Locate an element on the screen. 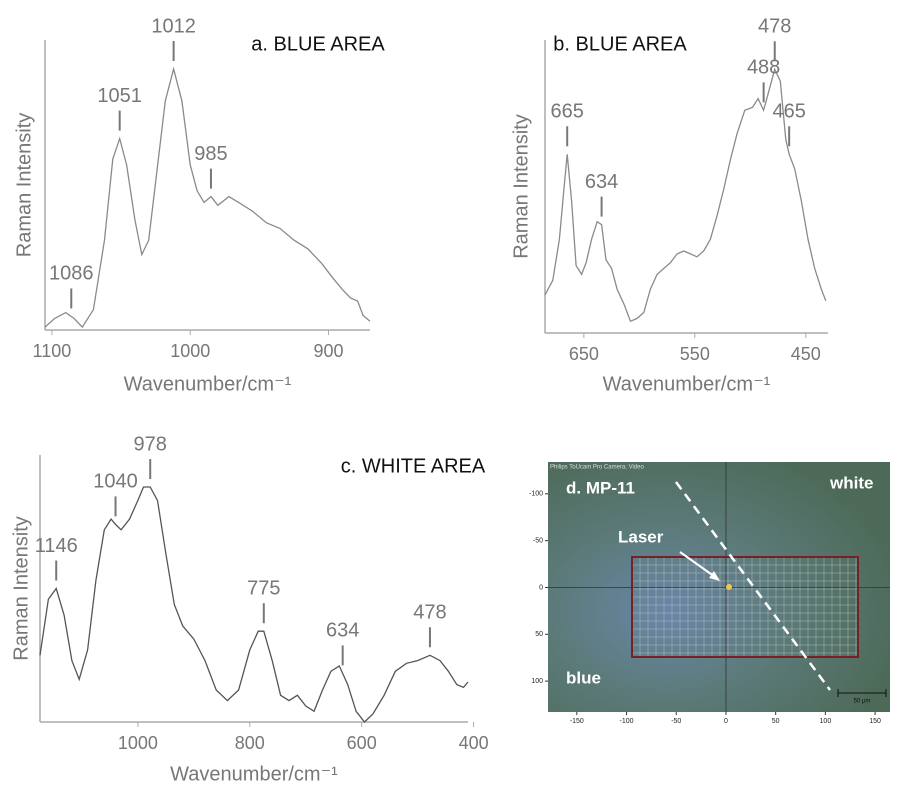 Image resolution: width=904 pixels, height=791 pixels. x-tick-label: -100 is located at coordinates (627, 721).